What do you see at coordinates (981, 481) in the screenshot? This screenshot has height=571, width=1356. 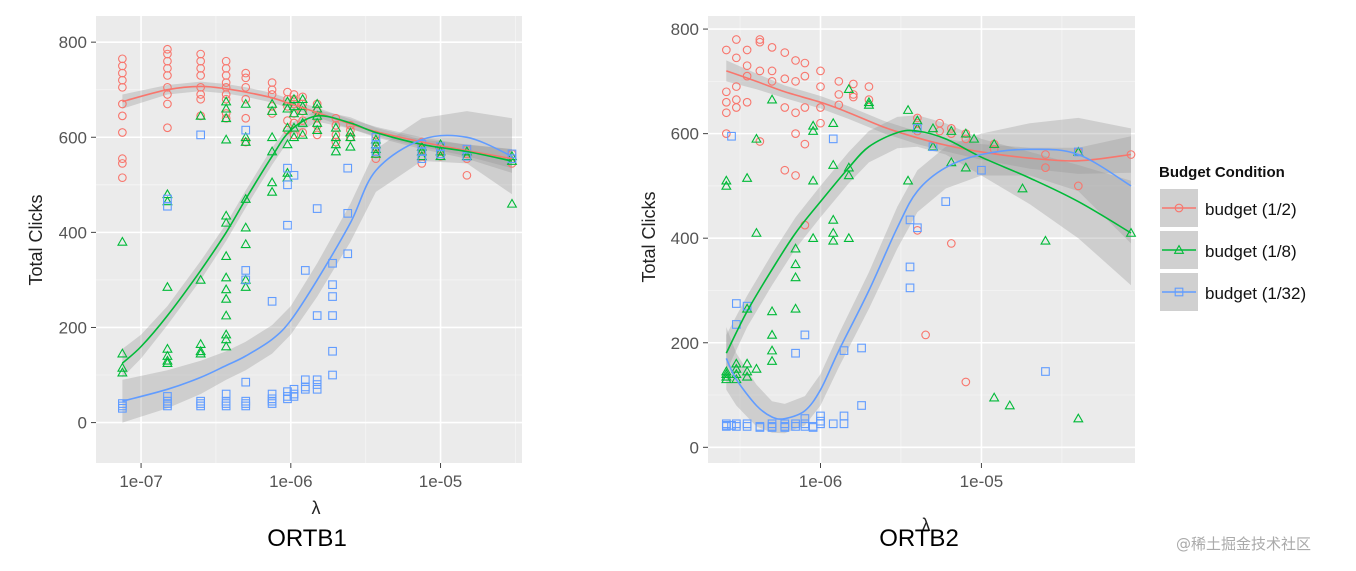 I see `x-tick-label: 1e-05` at bounding box center [981, 481].